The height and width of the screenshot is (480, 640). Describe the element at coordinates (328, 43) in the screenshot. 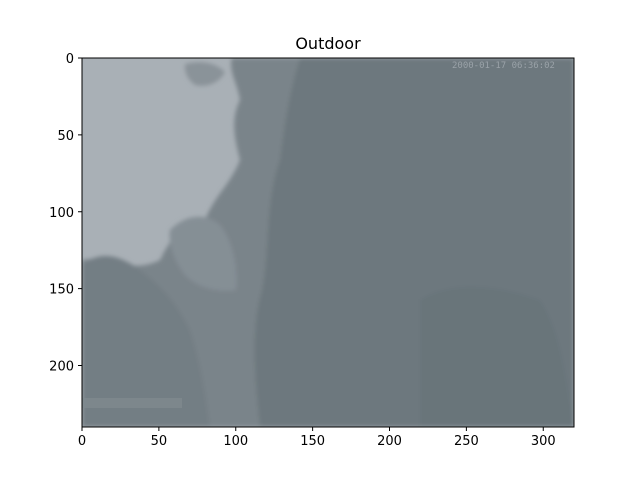

I see `plot-title: Outdoor` at that location.